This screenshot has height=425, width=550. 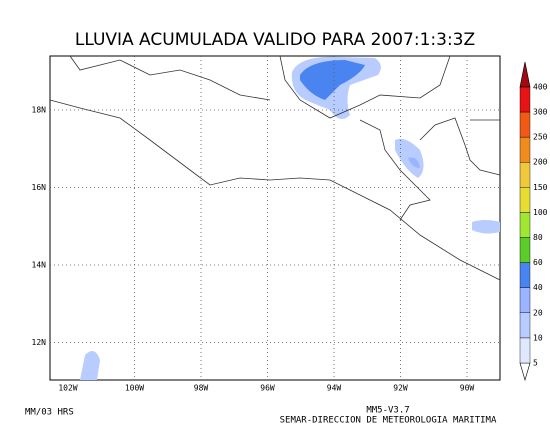 What do you see at coordinates (533, 221) in the screenshot?
I see `colorbar: 5 10 20 40 60 80 100 150 200 250 300 400` at bounding box center [533, 221].